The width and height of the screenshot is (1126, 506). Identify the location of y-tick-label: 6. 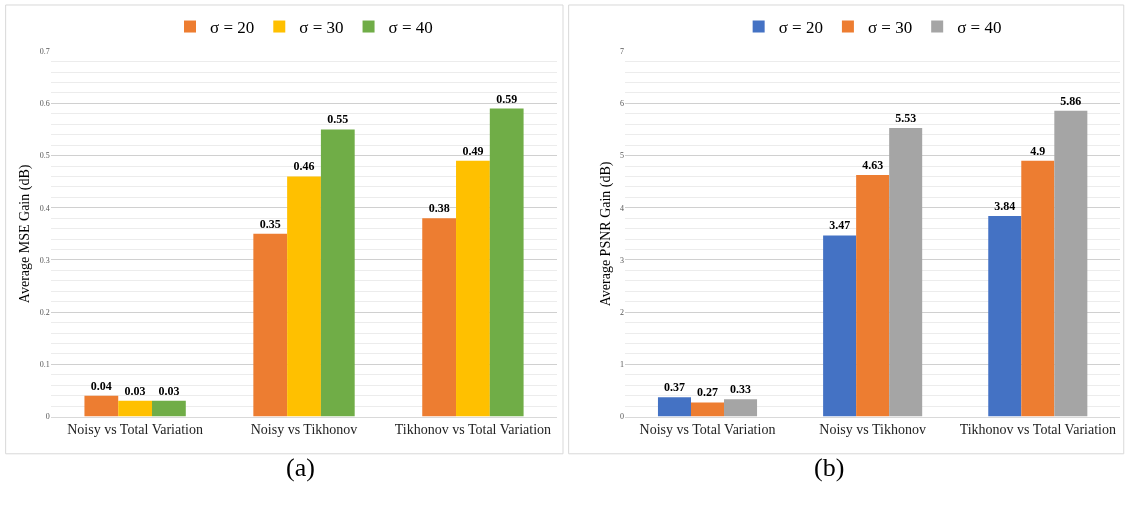
(621, 104).